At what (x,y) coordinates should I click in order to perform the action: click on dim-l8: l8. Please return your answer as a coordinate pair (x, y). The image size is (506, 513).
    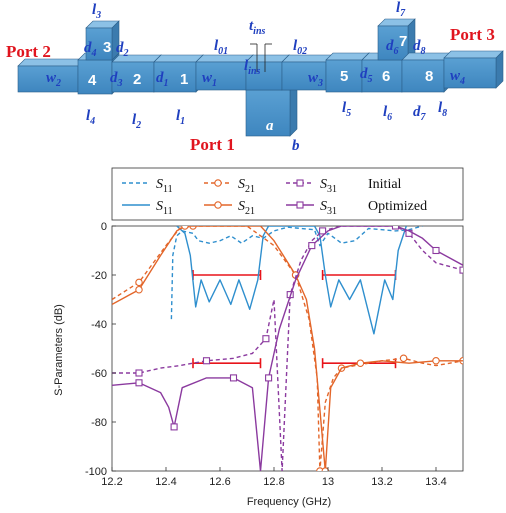
    Looking at the image, I should click on (442, 109).